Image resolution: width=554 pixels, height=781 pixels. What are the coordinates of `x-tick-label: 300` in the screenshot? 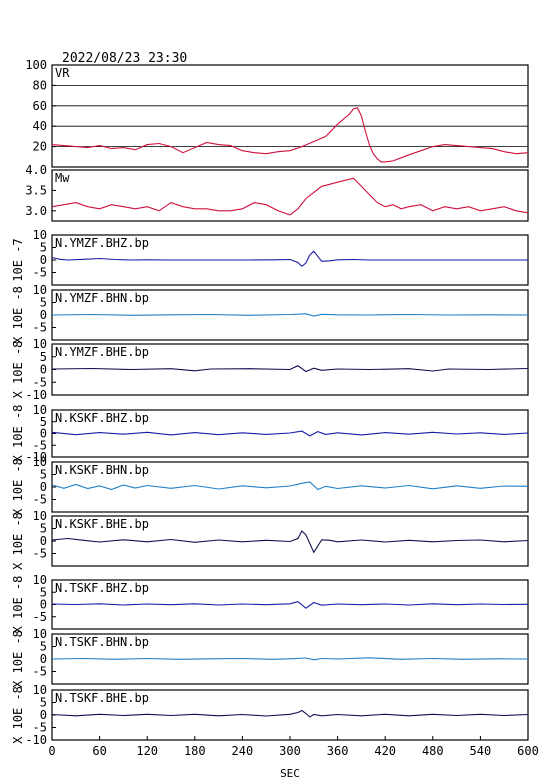 It's located at (290, 751).